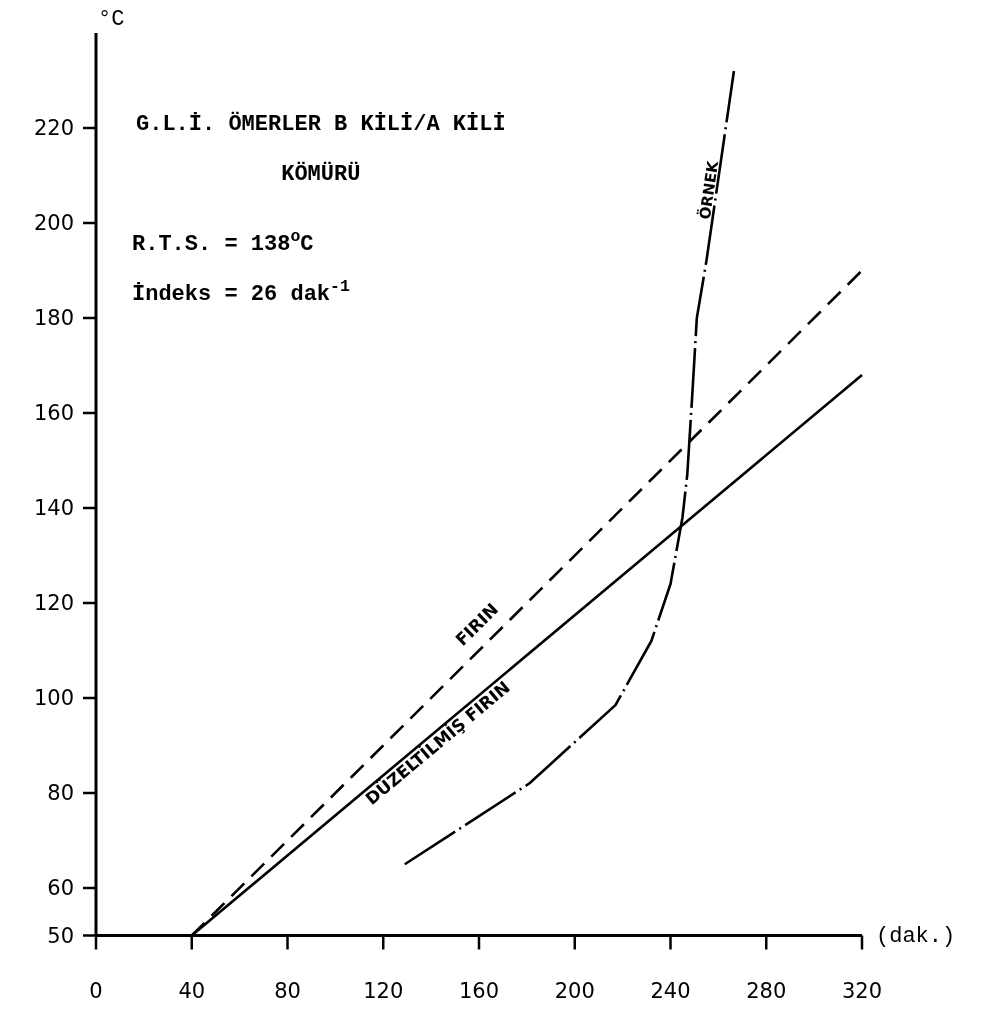 The image size is (1003, 1014). What do you see at coordinates (287, 990) in the screenshot?
I see `x-tick-label: 80` at bounding box center [287, 990].